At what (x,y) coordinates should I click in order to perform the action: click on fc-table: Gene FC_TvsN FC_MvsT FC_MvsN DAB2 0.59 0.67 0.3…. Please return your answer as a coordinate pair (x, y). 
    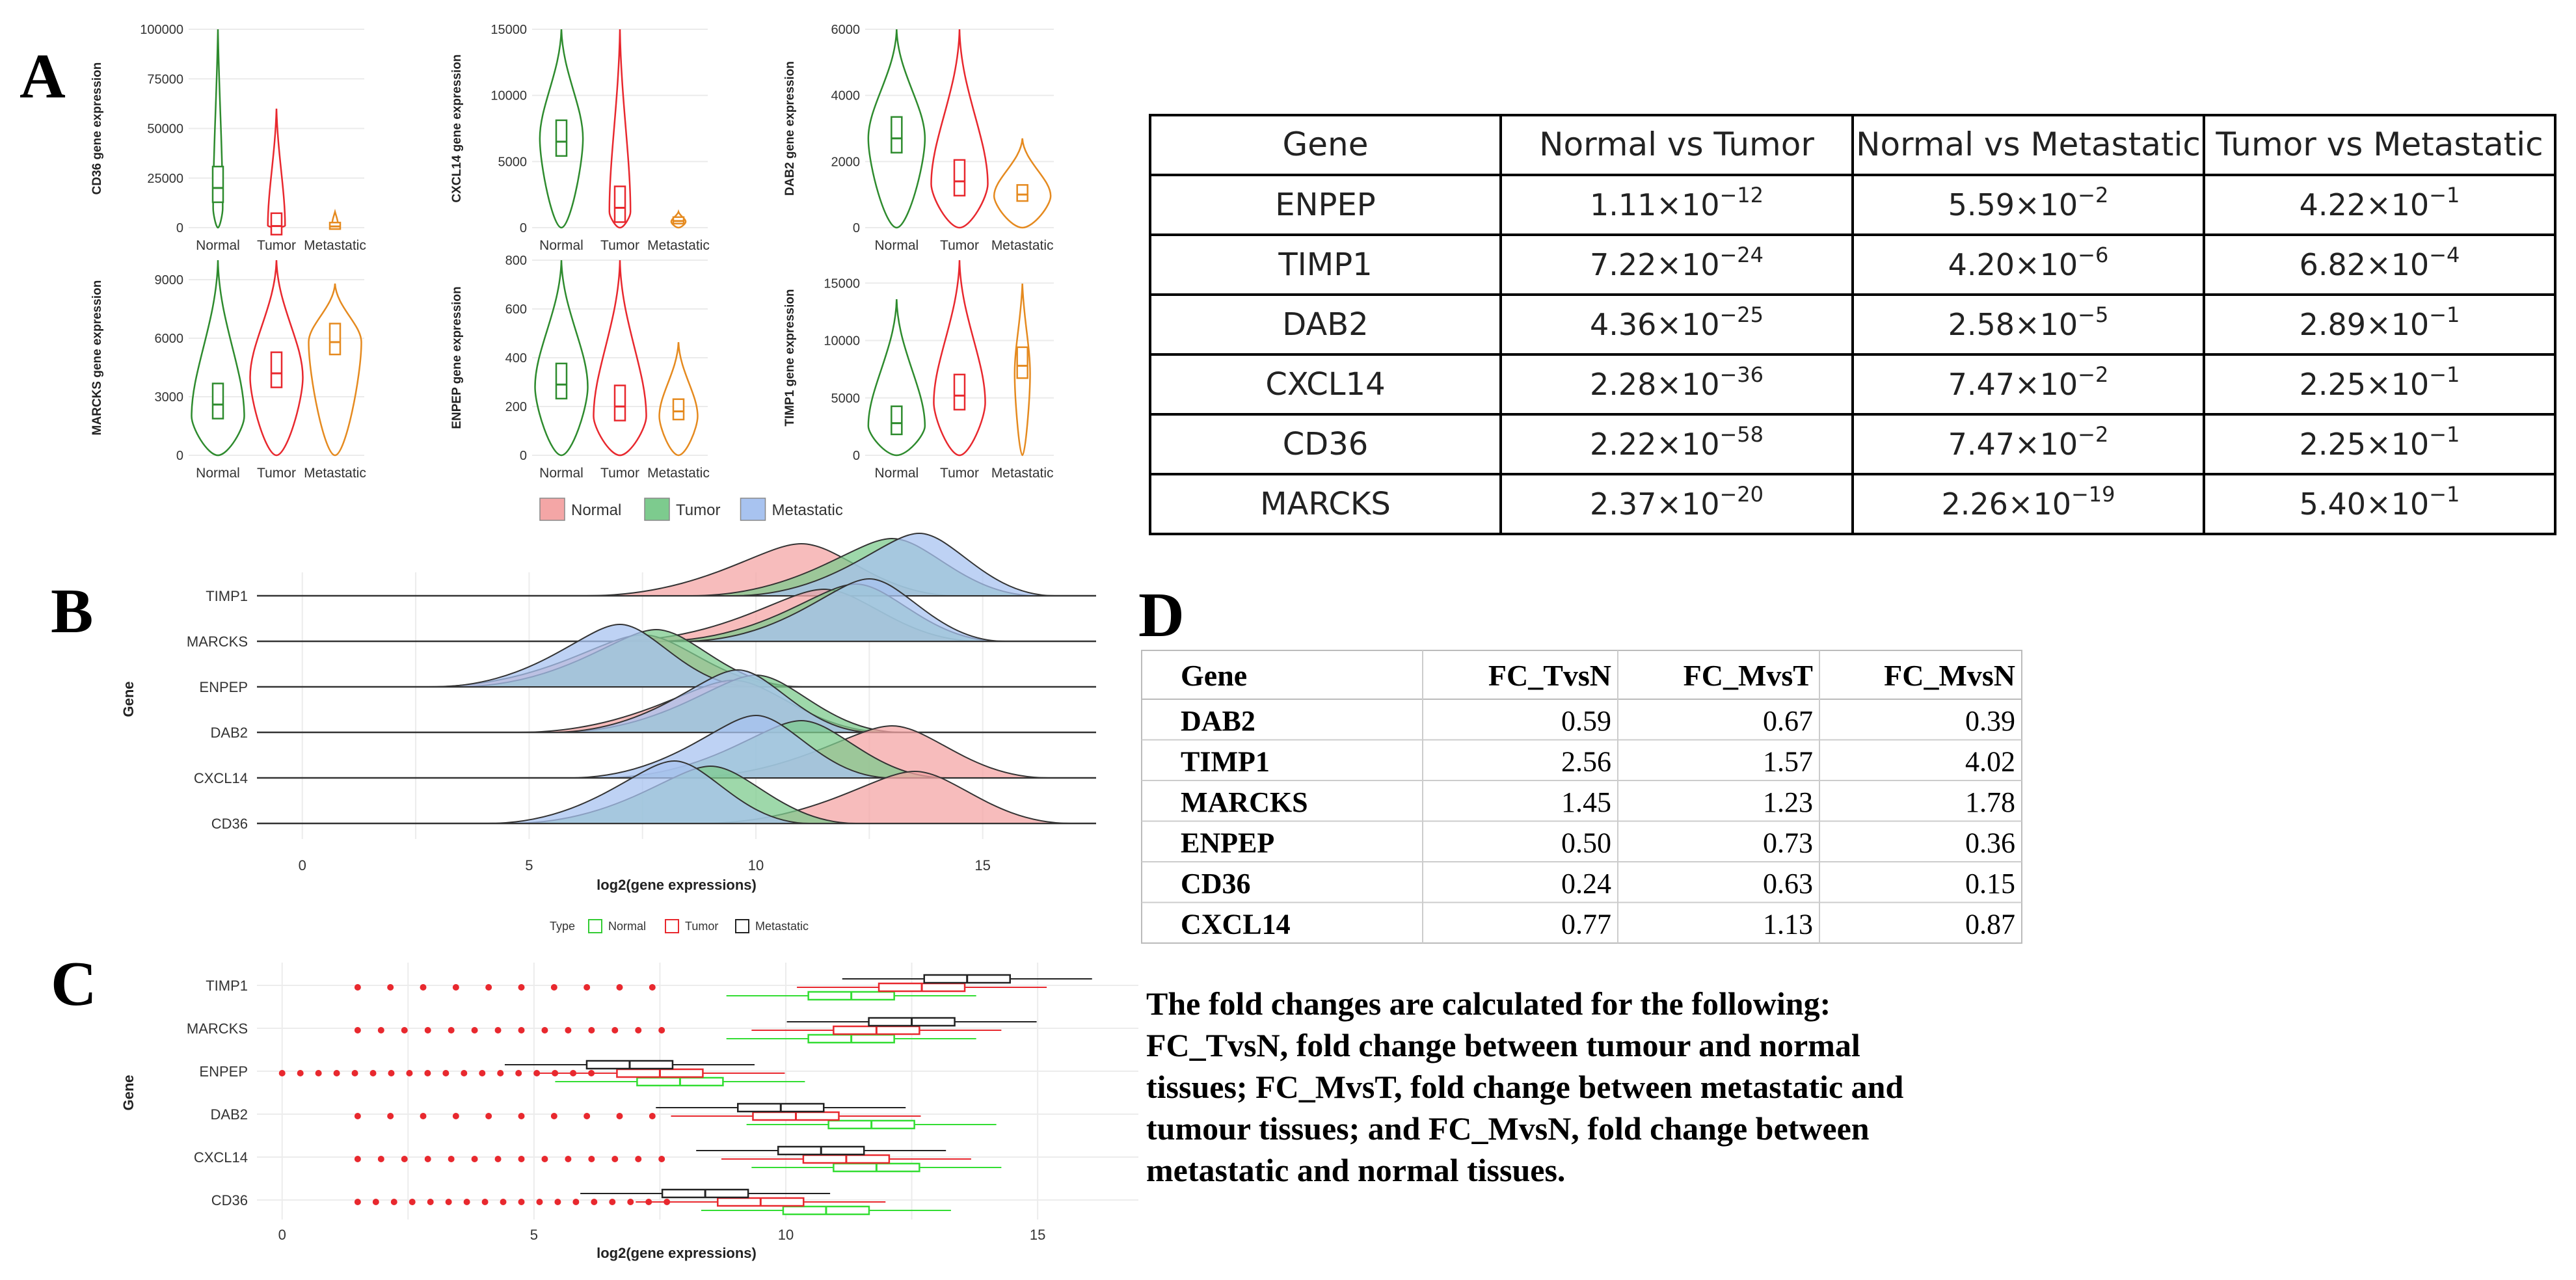
    Looking at the image, I should click on (1581, 797).